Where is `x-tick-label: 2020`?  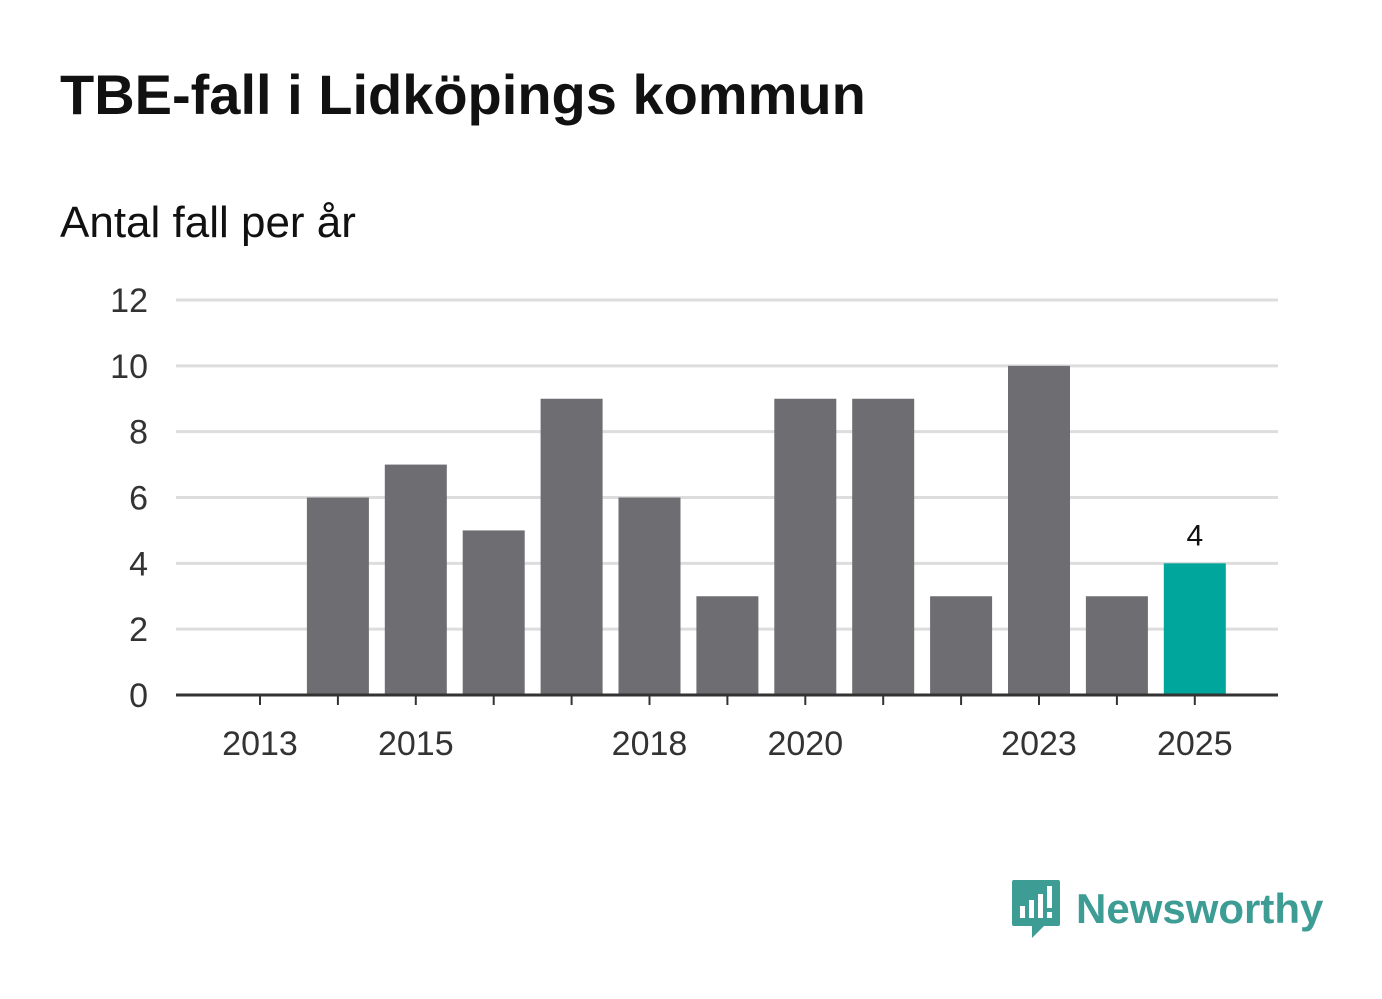
x-tick-label: 2020 is located at coordinates (805, 744).